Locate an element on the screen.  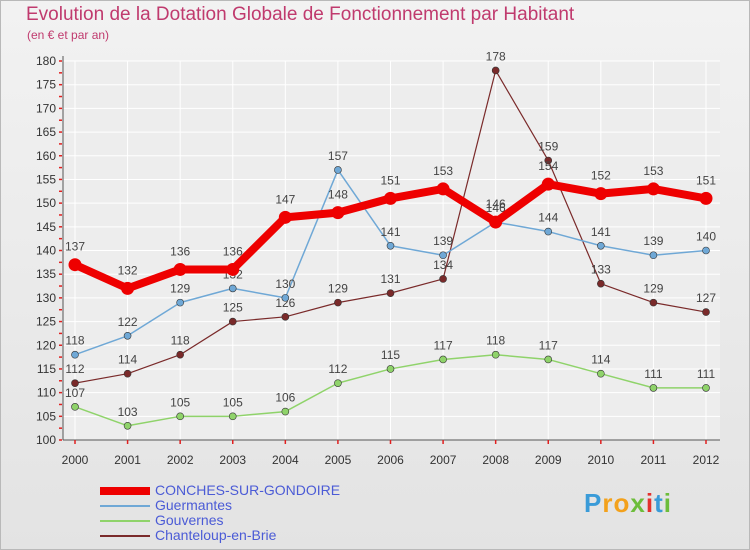
data-label-chanteloup-en-brie: 118 is located at coordinates (180, 341).